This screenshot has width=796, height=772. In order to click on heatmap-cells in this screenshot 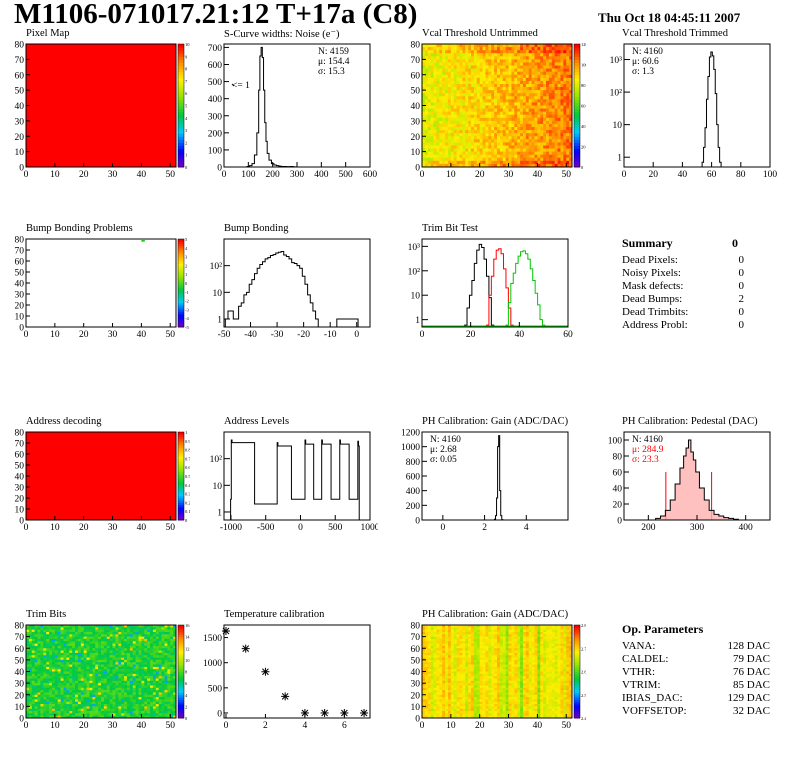, I will do `click(101, 476)`.